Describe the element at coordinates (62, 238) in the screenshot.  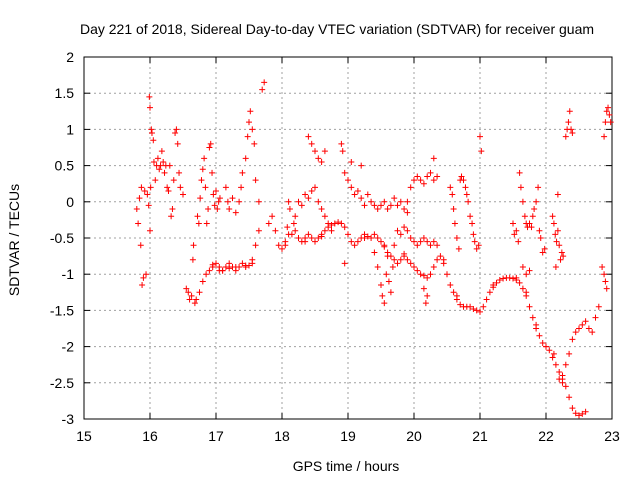
I see `y-tick-label: -0.5` at that location.